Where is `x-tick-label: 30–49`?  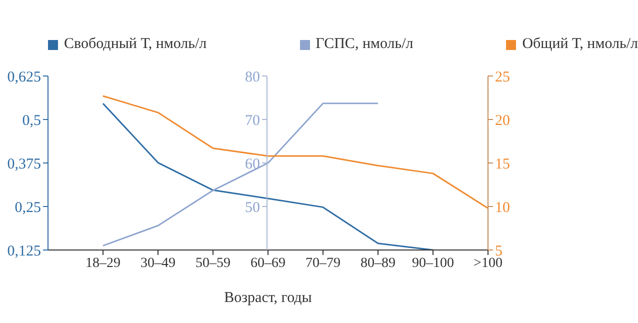
x-tick-label: 30–49 is located at coordinates (158, 263).